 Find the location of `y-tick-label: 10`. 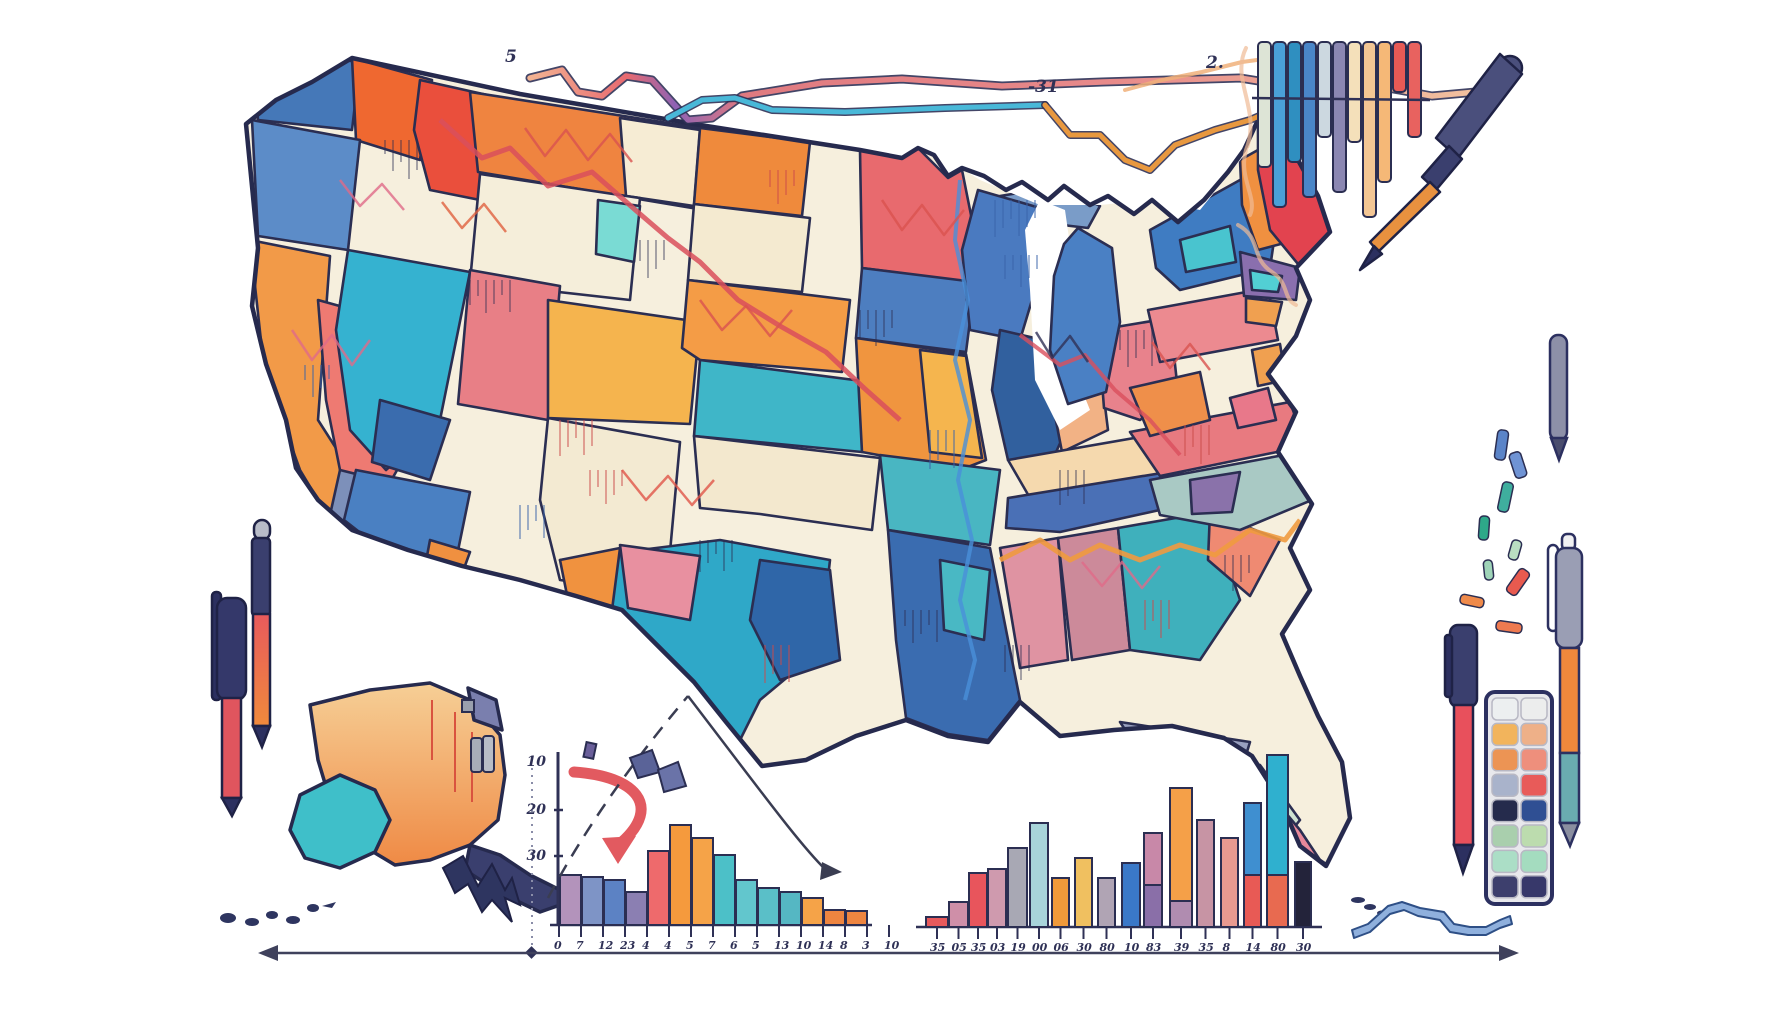

y-tick-label: 10 is located at coordinates (537, 762).